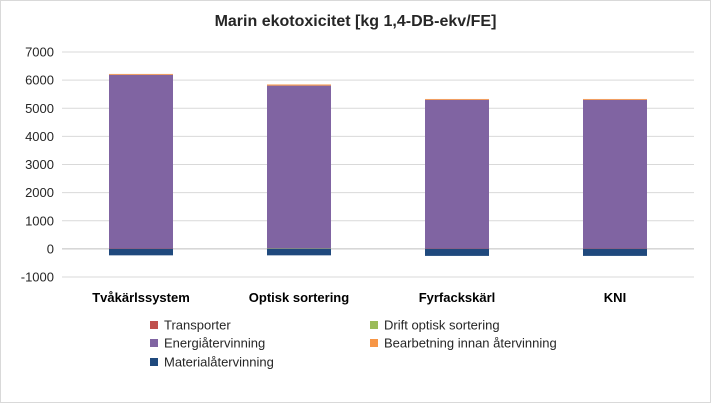 This screenshot has width=711, height=403. I want to click on y-tick-label: 7000, so click(39, 52).